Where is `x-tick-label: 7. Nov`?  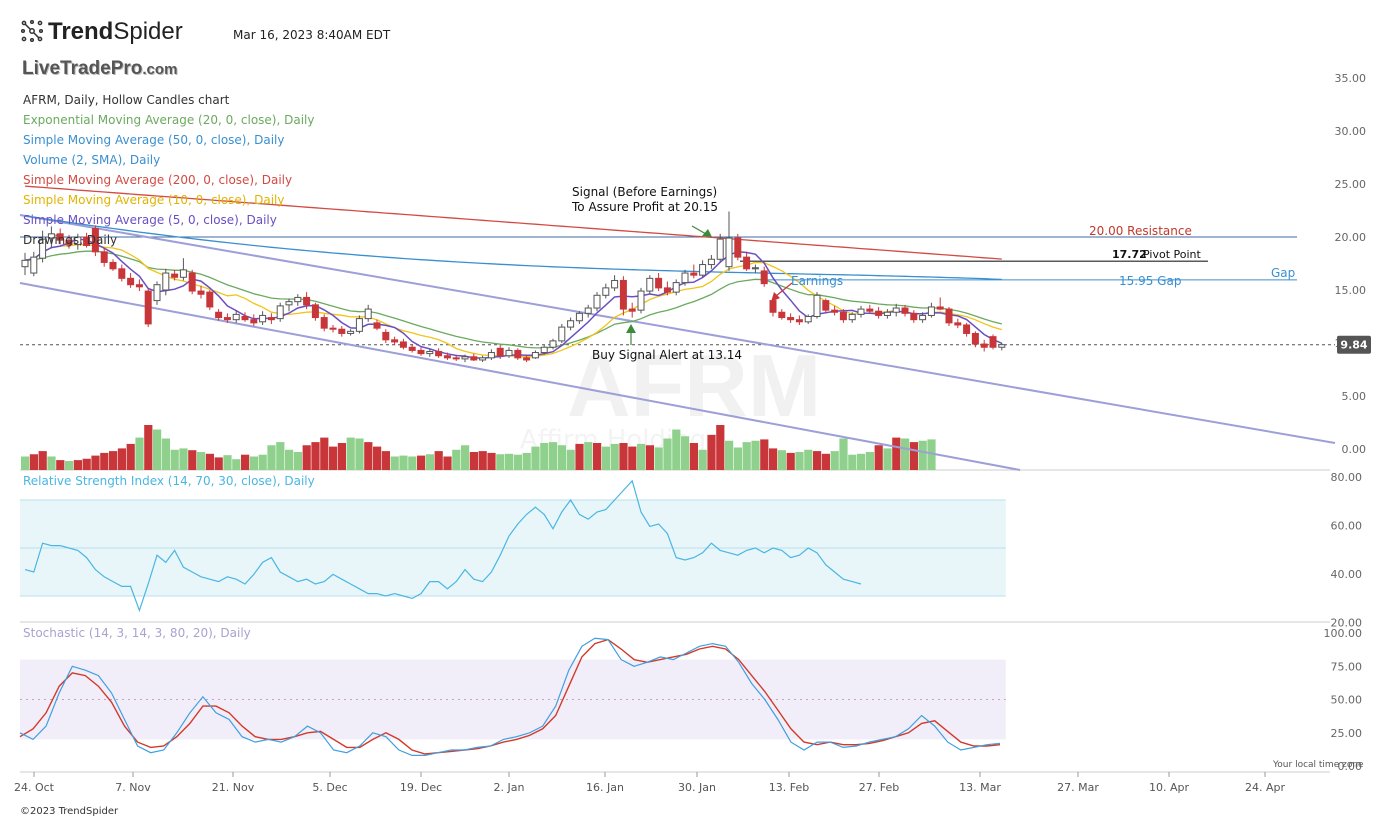
x-tick-label: 7. Nov is located at coordinates (133, 787).